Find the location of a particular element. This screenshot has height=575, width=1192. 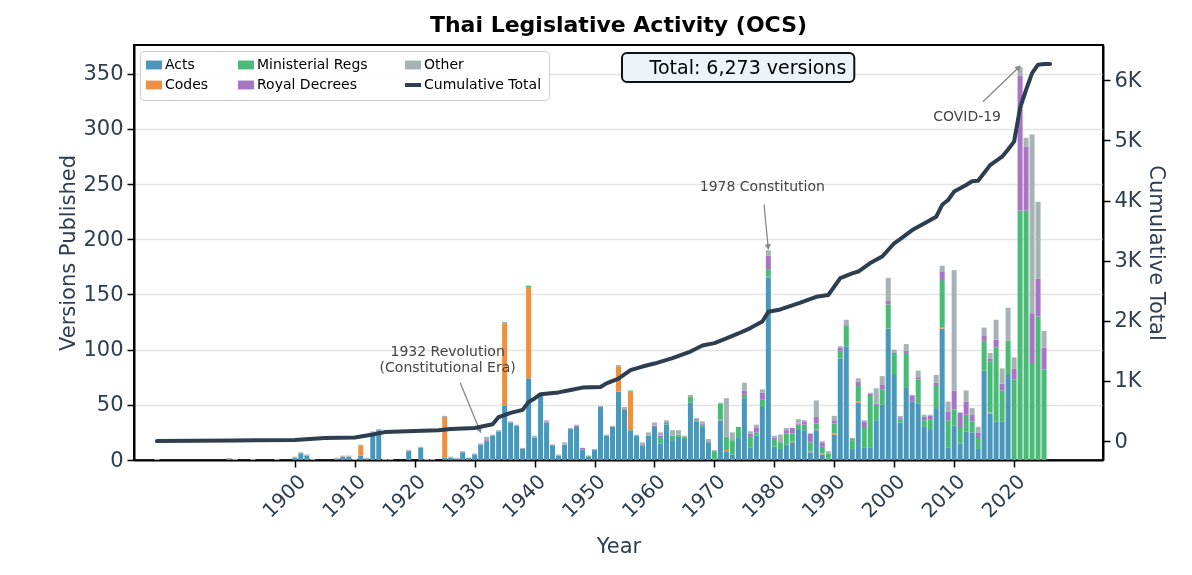

y2-tick-label: 1K is located at coordinates (1128, 380).